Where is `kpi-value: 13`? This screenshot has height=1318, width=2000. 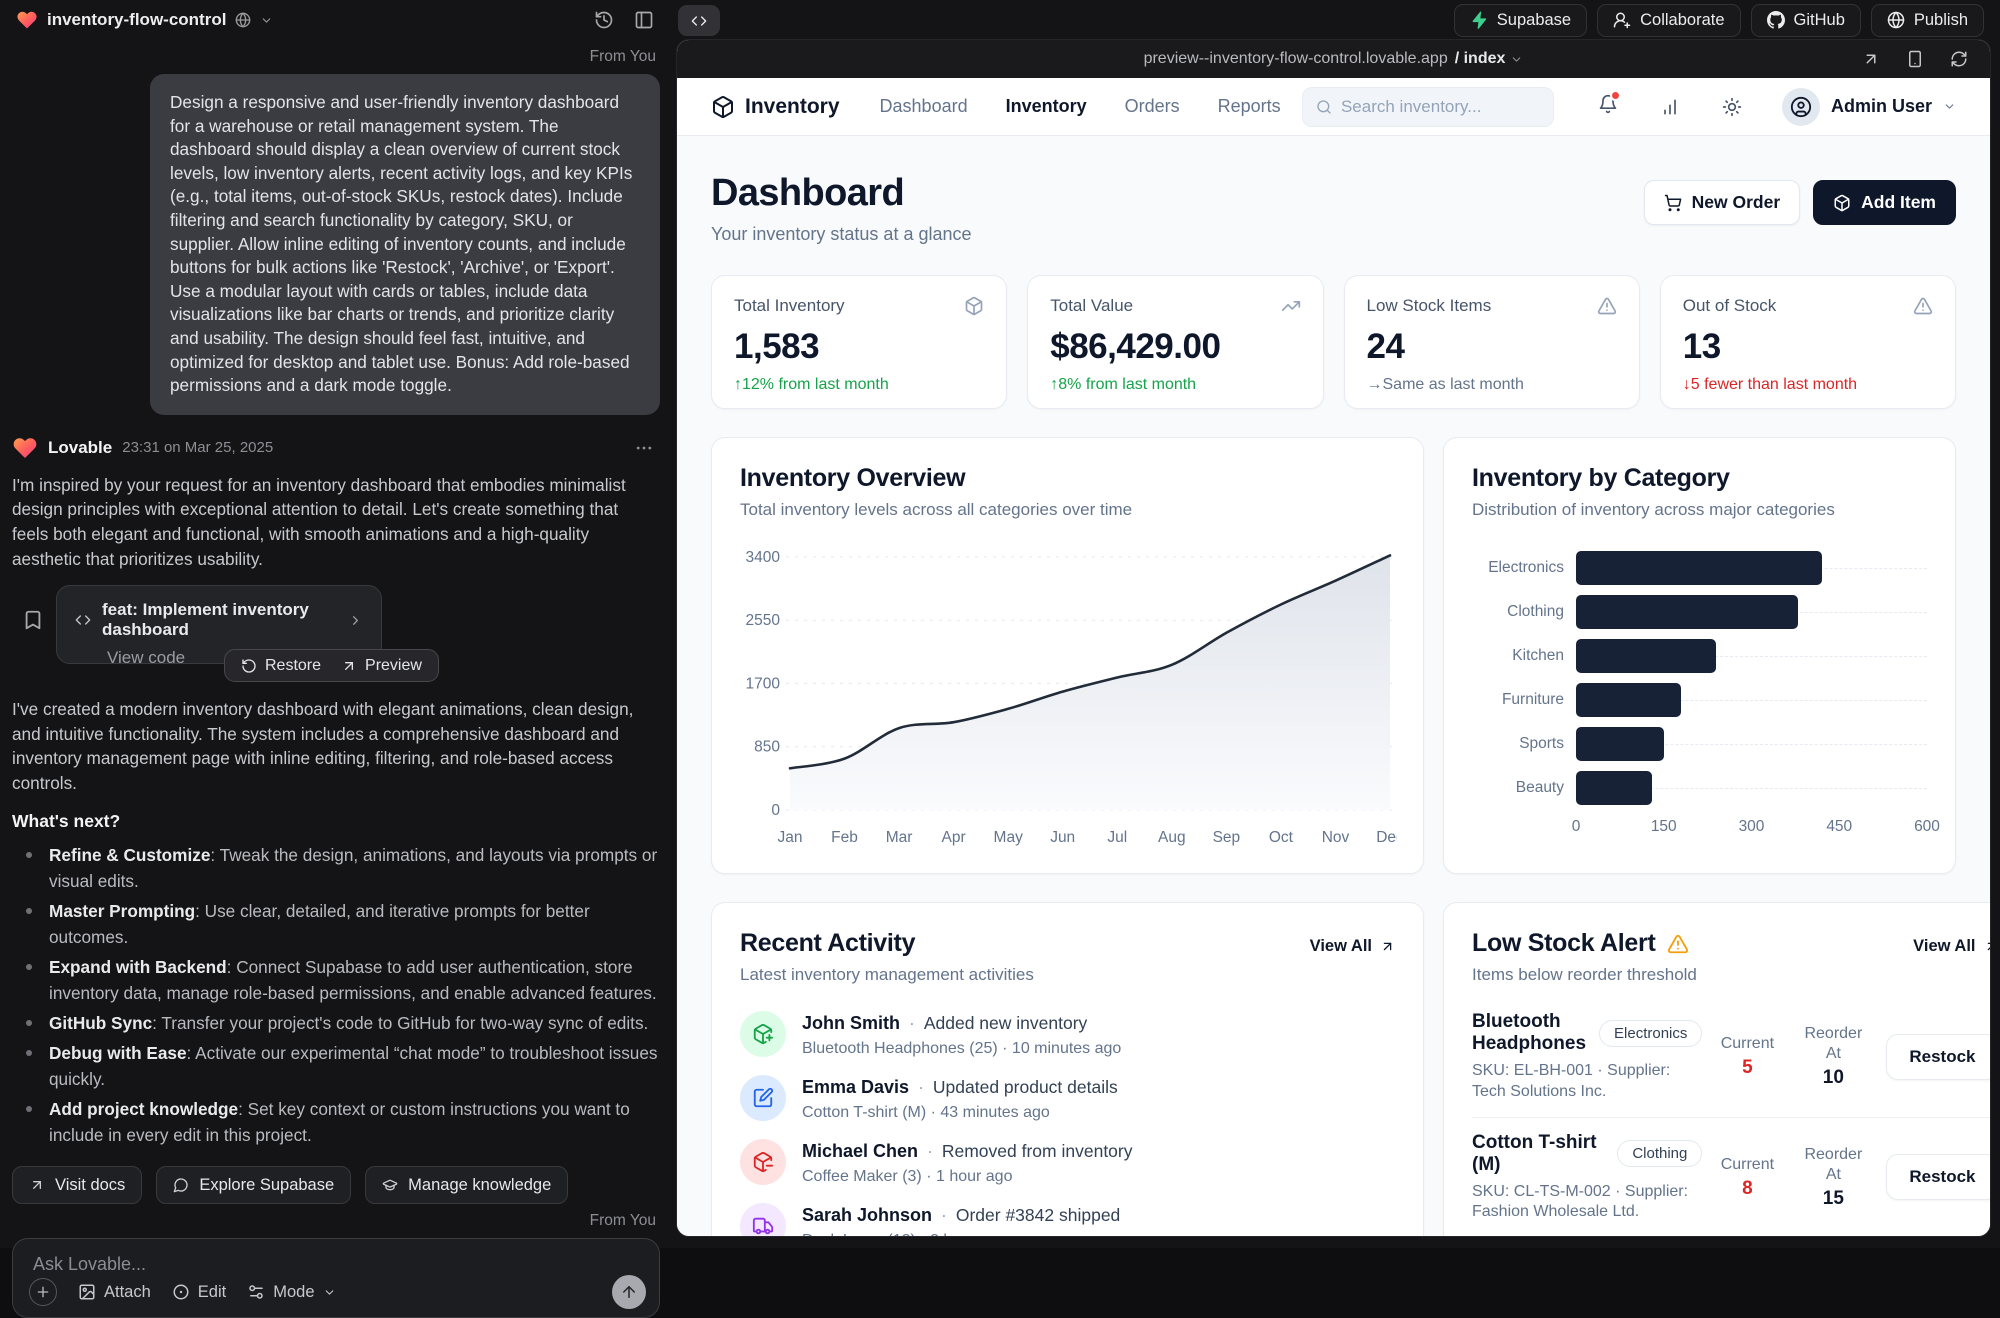 kpi-value: 13 is located at coordinates (1701, 346).